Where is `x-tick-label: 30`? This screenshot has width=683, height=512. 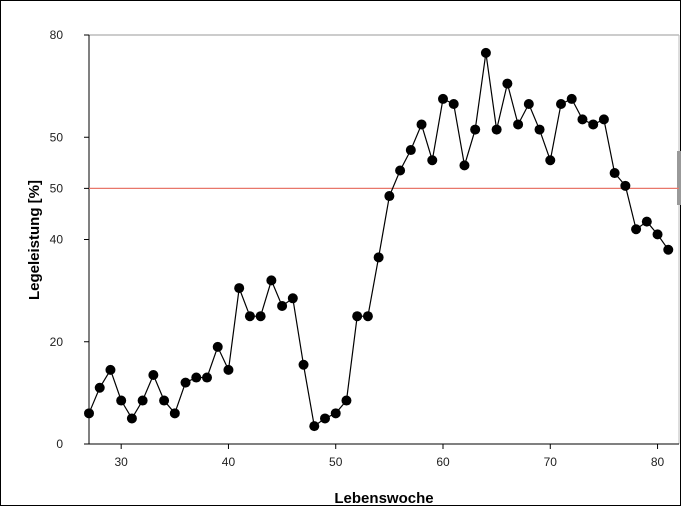 x-tick-label: 30 is located at coordinates (122, 462).